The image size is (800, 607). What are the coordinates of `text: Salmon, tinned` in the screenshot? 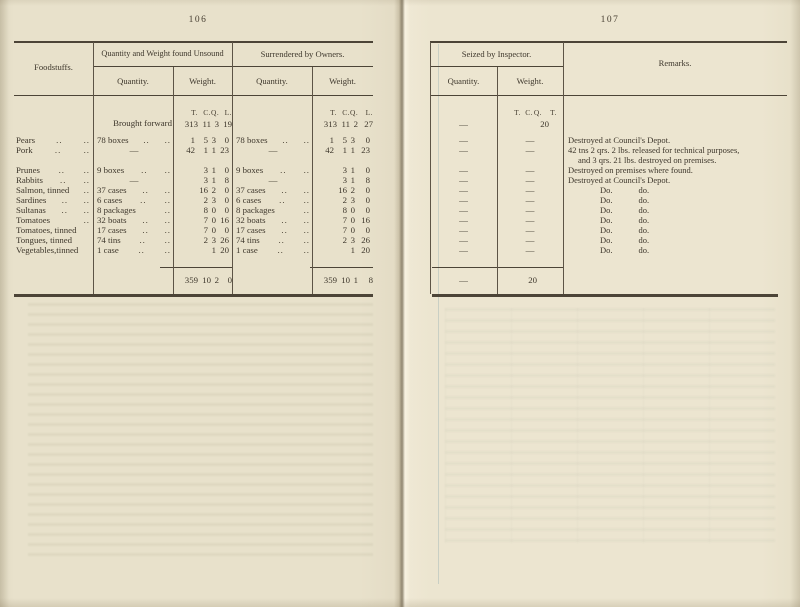 It's located at (43, 190).